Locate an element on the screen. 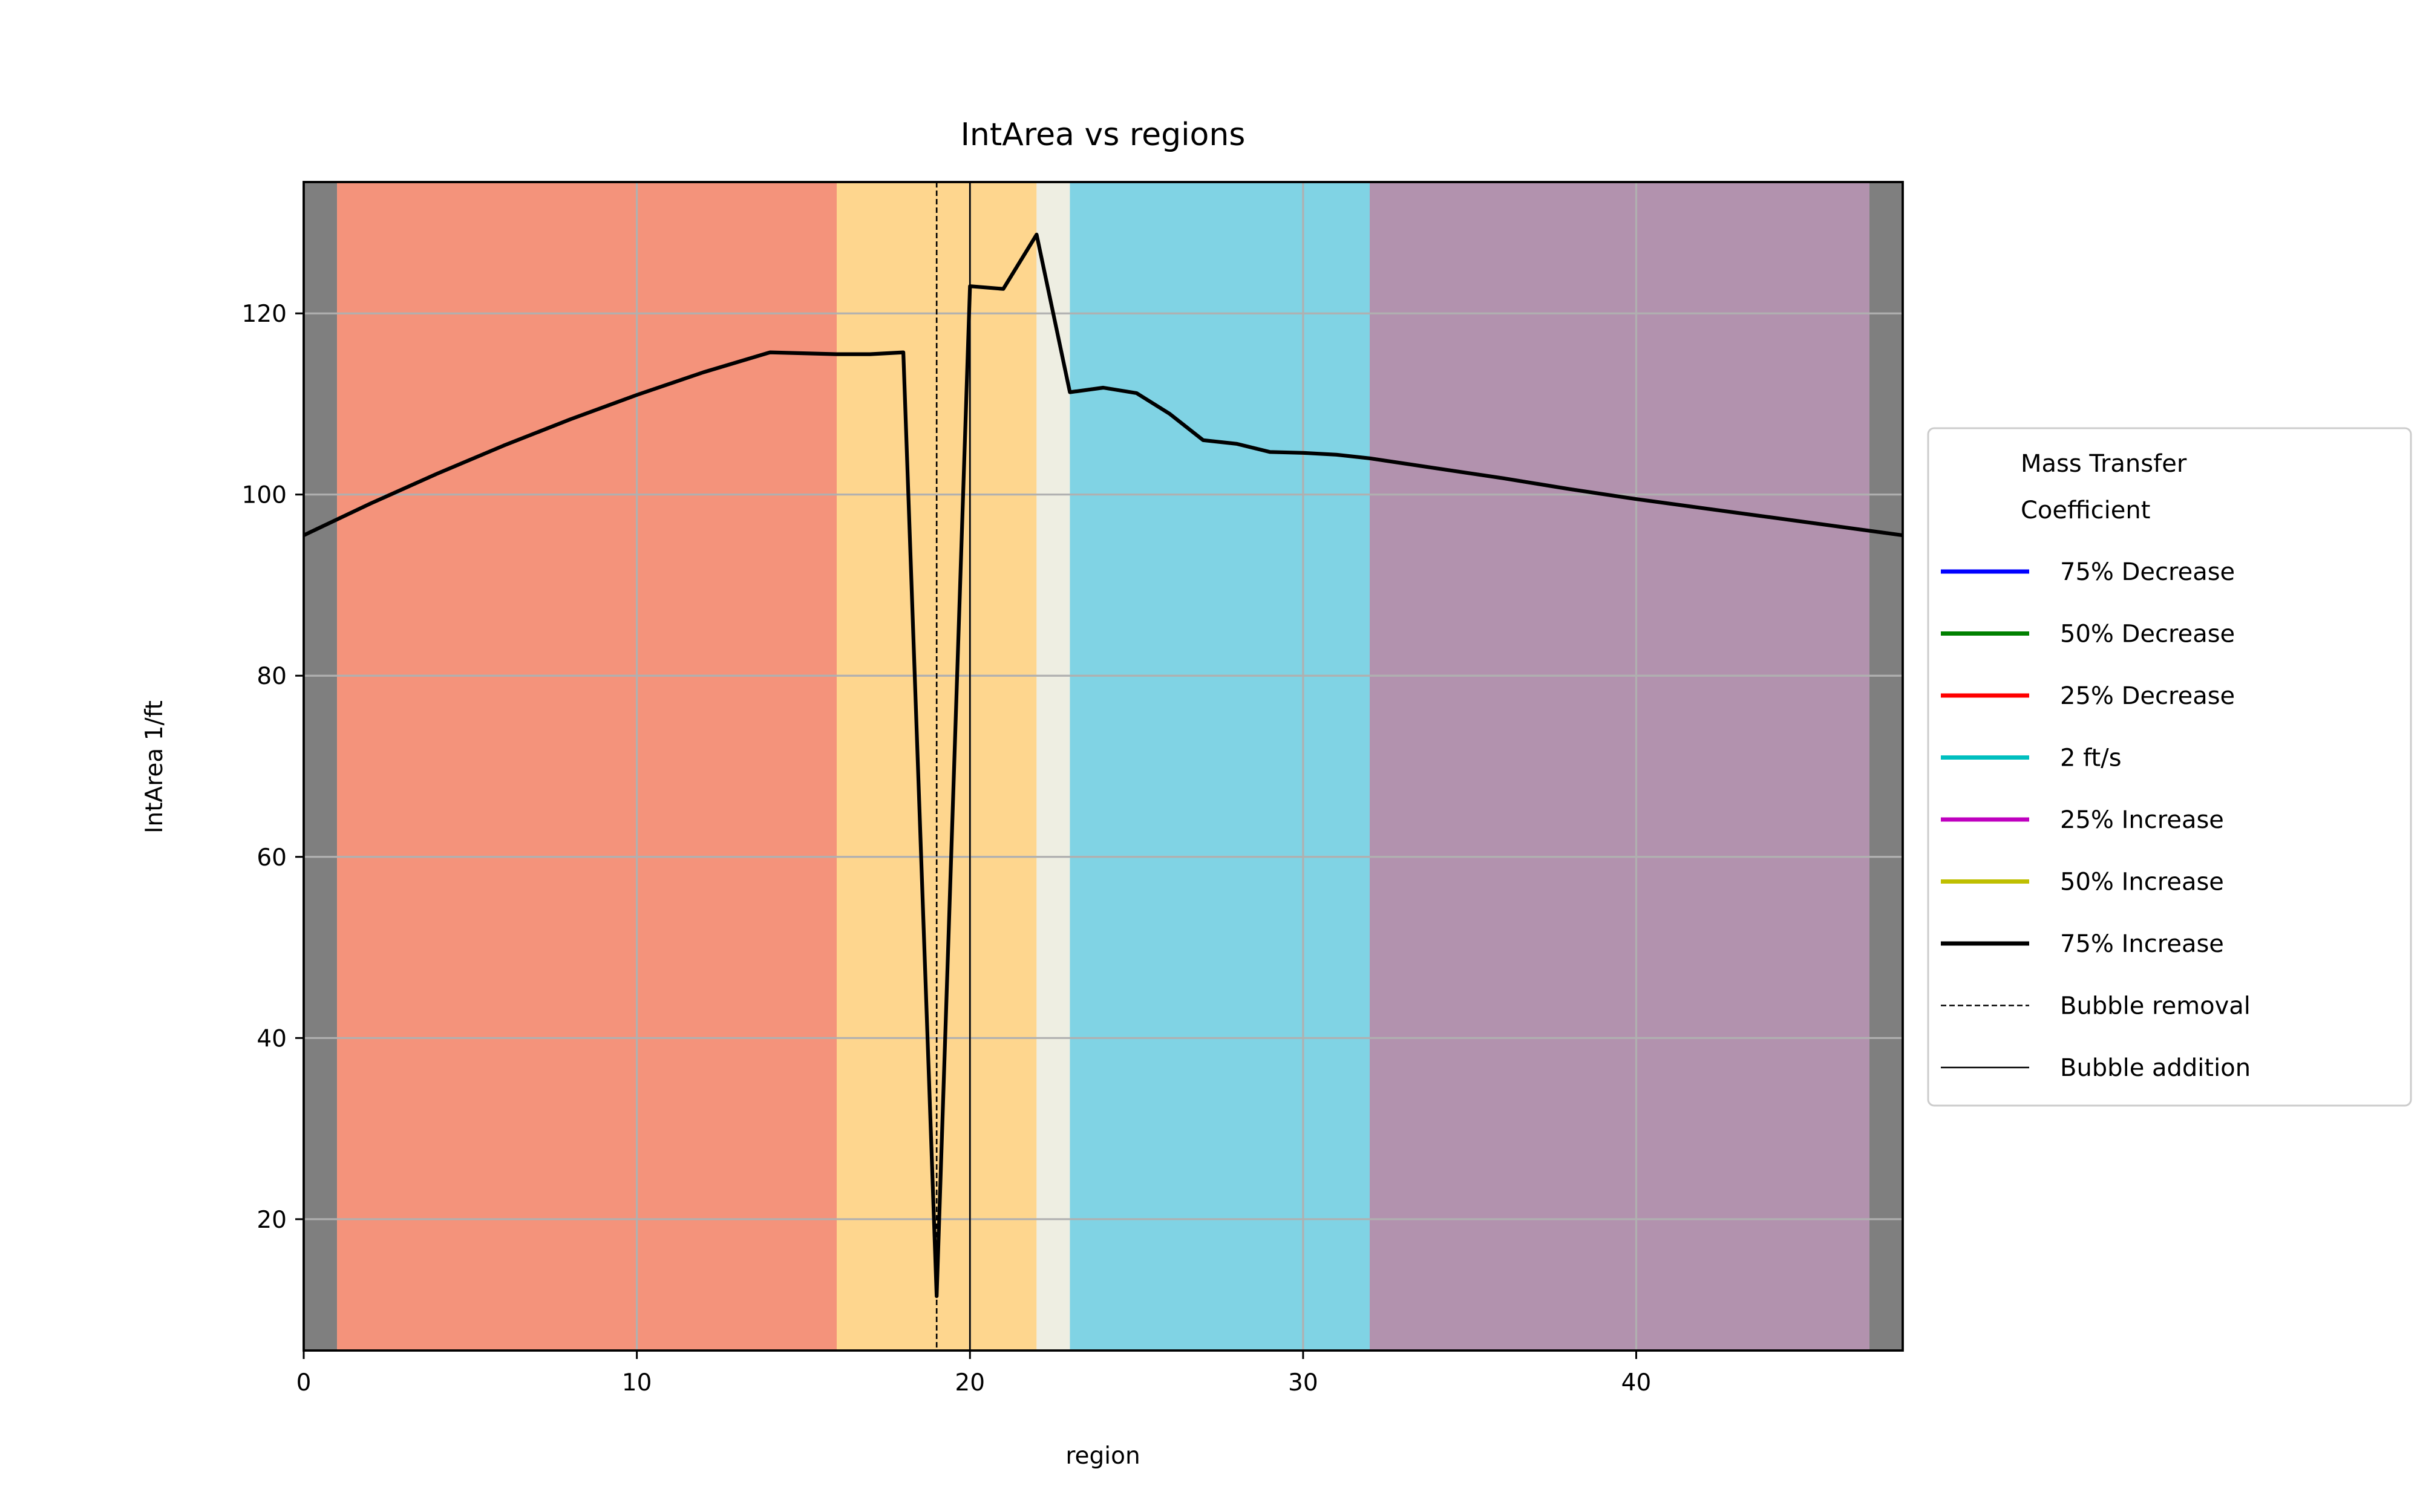 The width and height of the screenshot is (2420, 1512). y-tick-label: 40 is located at coordinates (272, 1038).